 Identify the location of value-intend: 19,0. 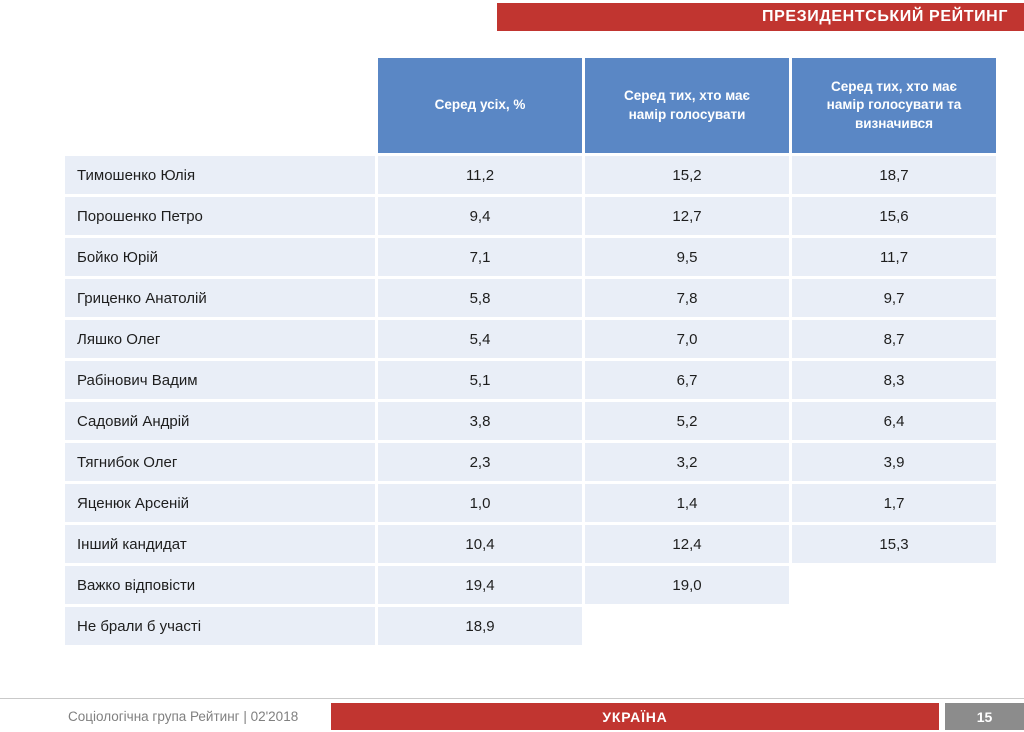
(687, 585).